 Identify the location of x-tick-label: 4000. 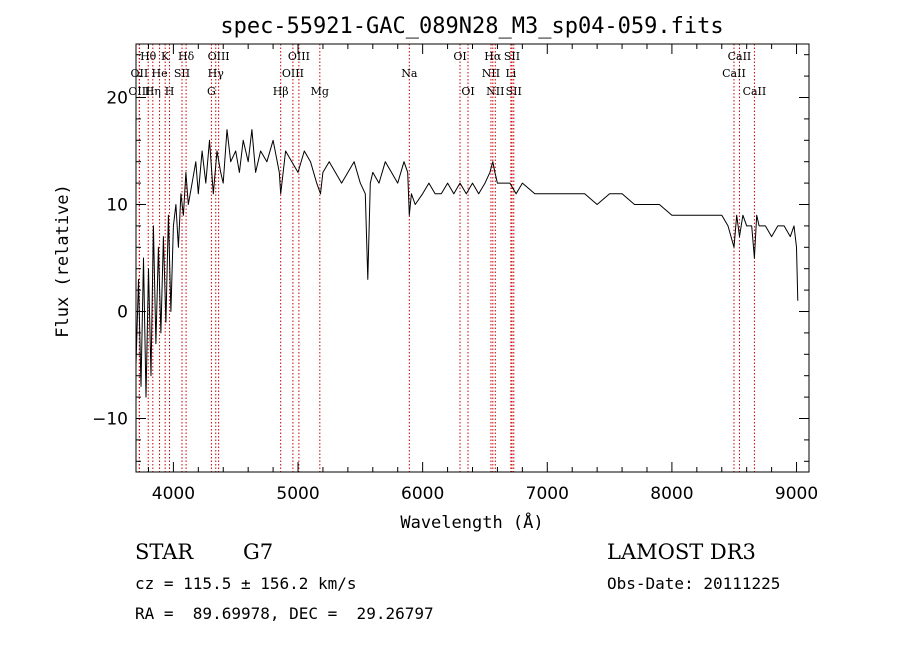
(173, 494).